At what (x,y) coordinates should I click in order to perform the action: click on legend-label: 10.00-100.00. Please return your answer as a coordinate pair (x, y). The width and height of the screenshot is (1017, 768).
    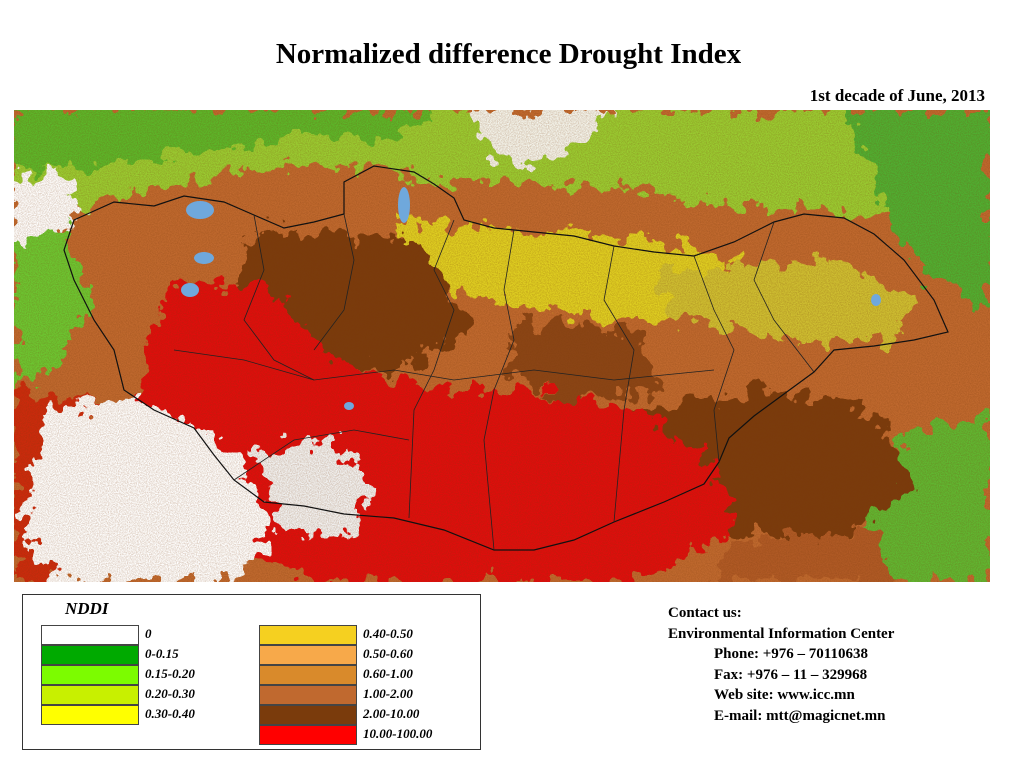
    Looking at the image, I should click on (398, 733).